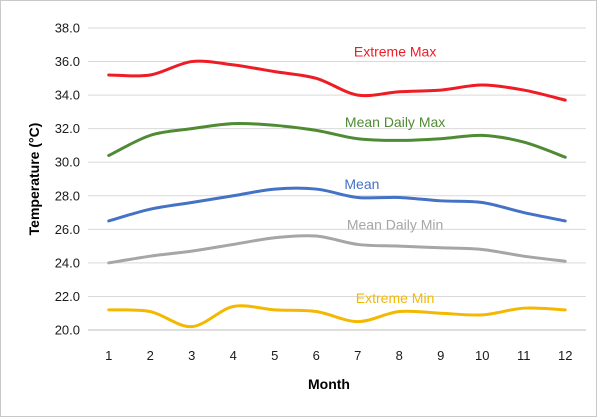 The width and height of the screenshot is (597, 418). Describe the element at coordinates (395, 298) in the screenshot. I see `series-label-extreme-min: Extreme Min` at that location.